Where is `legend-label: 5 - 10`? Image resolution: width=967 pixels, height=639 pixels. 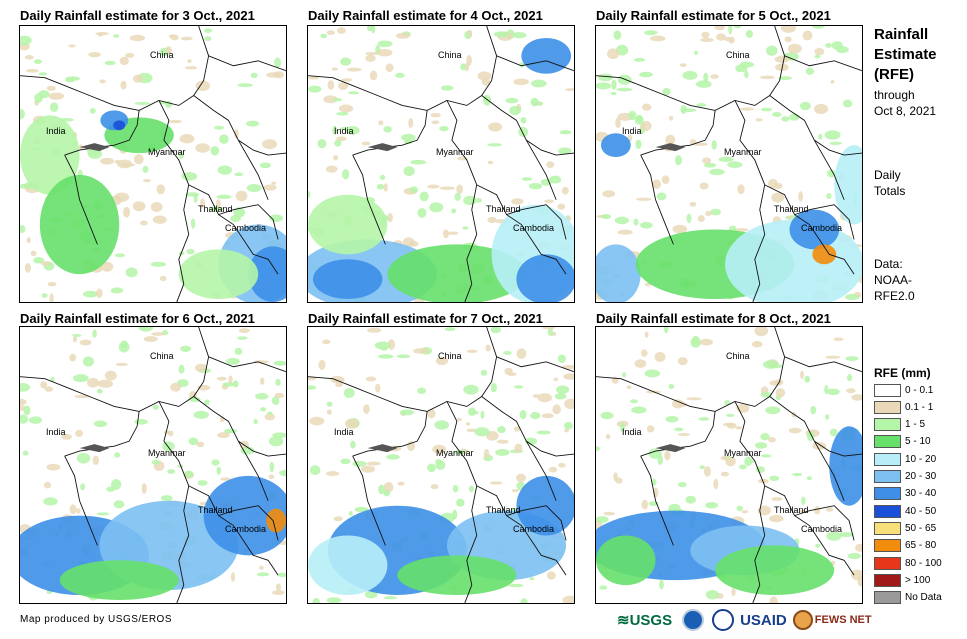 legend-label: 5 - 10 is located at coordinates (918, 442).